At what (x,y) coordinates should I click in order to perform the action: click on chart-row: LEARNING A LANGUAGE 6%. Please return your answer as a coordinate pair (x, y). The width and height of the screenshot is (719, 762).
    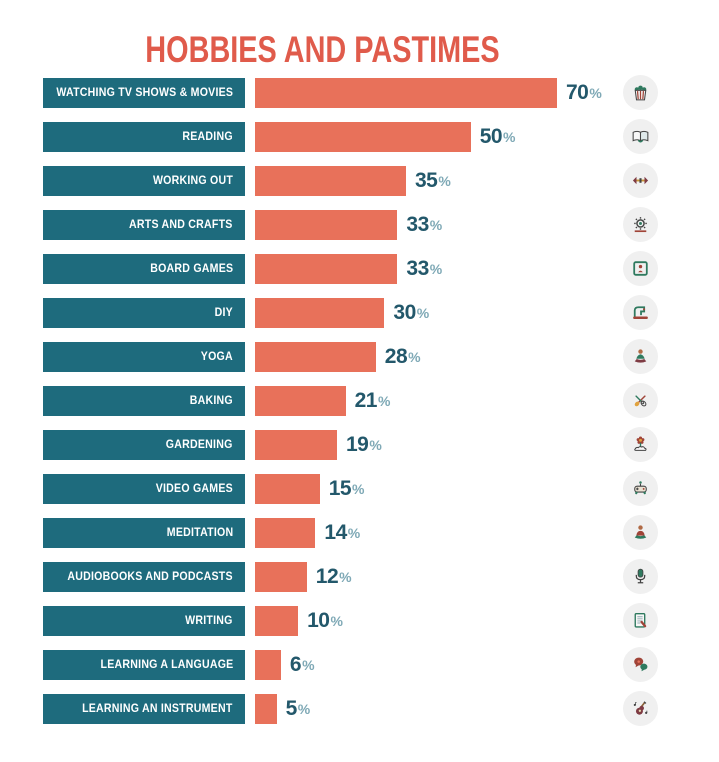
    Looking at the image, I should click on (350, 664).